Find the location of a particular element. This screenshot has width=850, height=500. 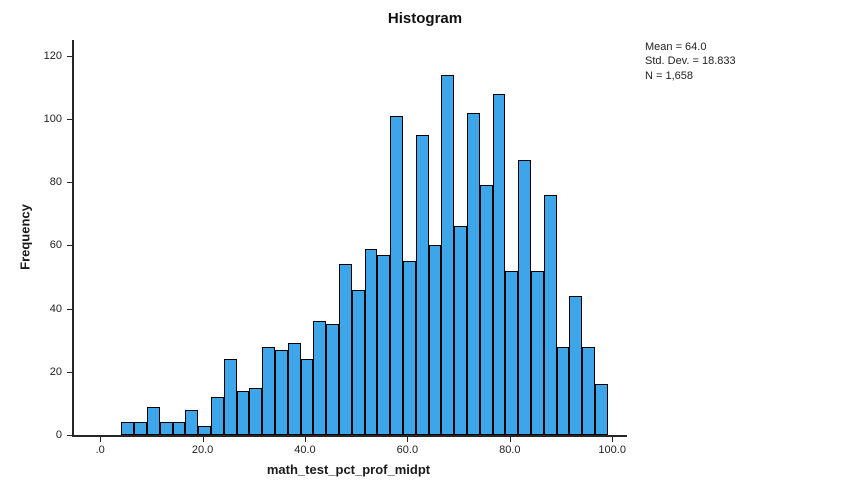

y-tick-label: 100 is located at coordinates (52, 119).